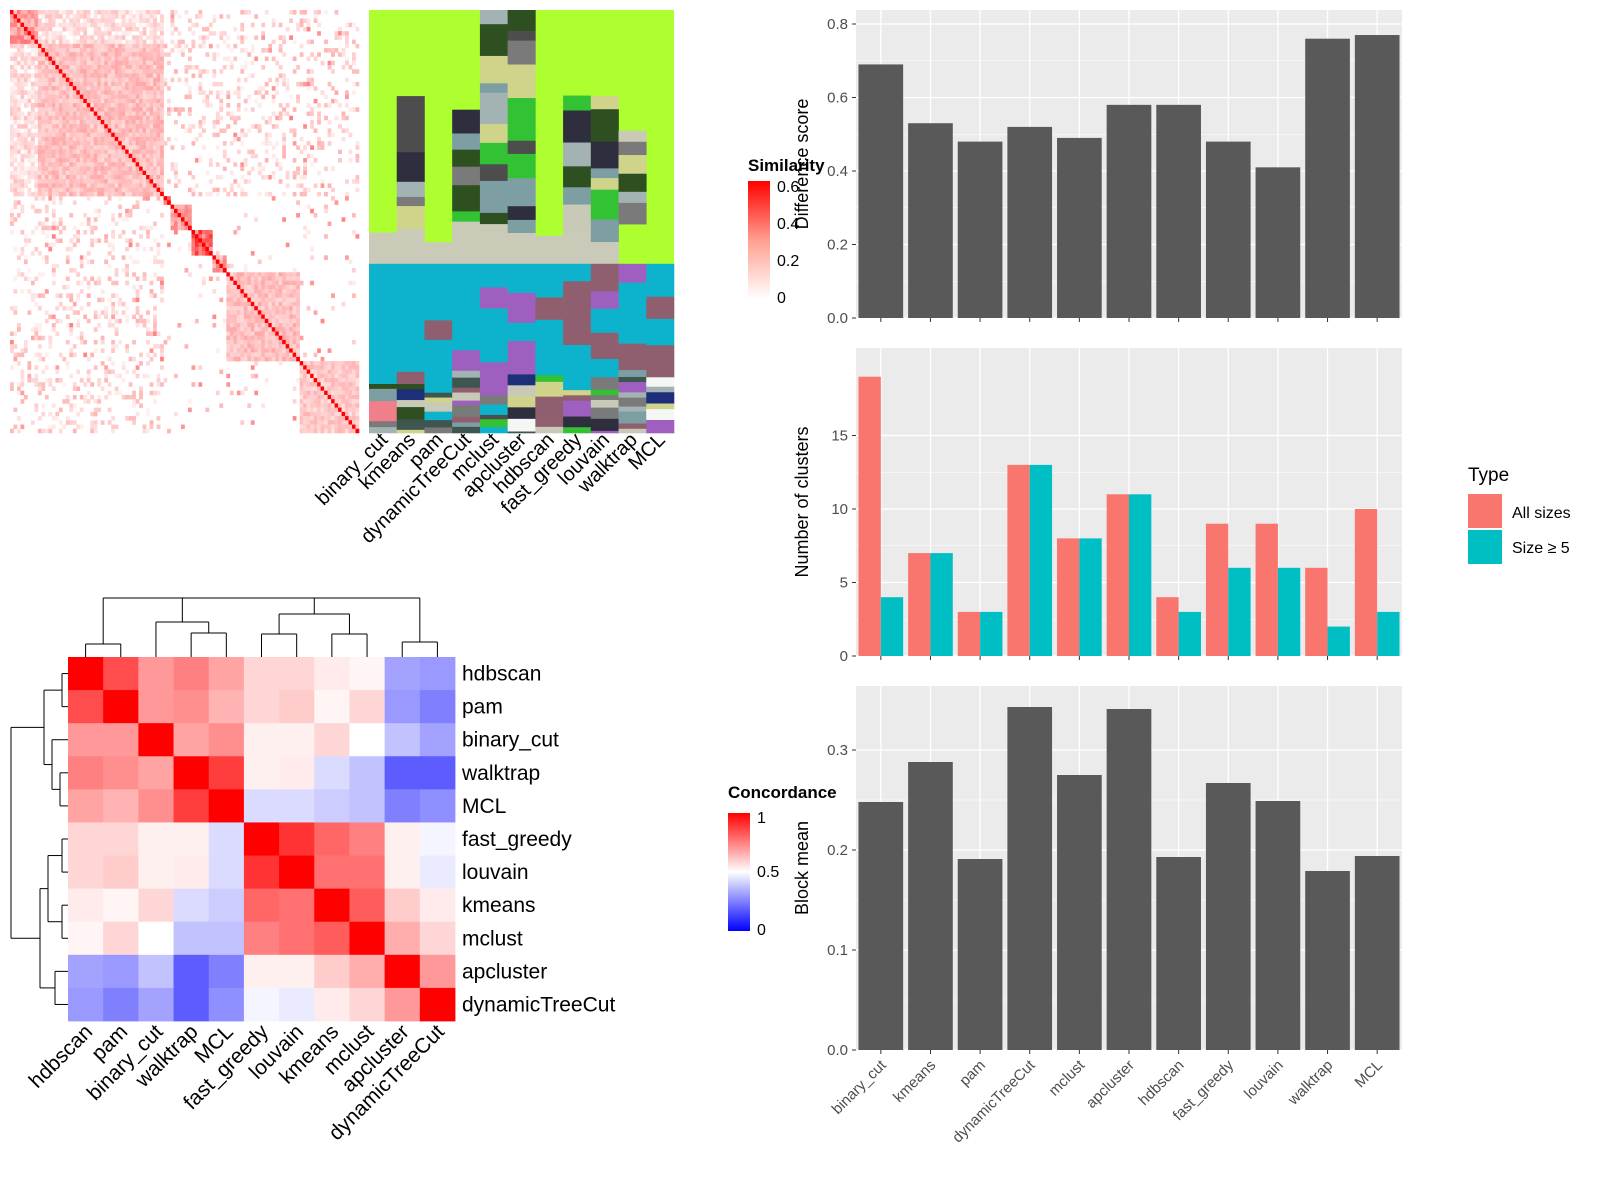 This screenshot has width=1600, height=1200. What do you see at coordinates (495, 872) in the screenshot?
I see `concordance-row-label: louvain` at bounding box center [495, 872].